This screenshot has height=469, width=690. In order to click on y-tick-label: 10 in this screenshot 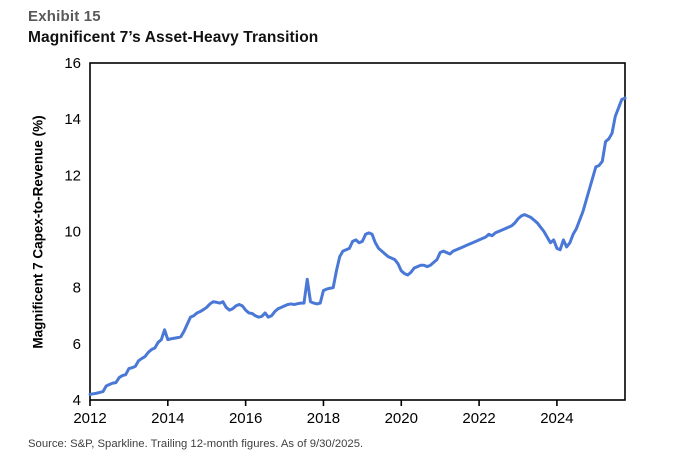, I will do `click(72, 232)`.